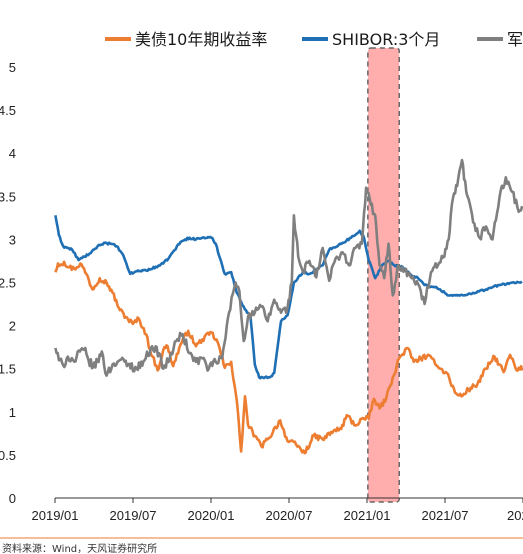 The height and width of the screenshot is (554, 523). What do you see at coordinates (12, 67) in the screenshot?
I see `y-tick-label: 5` at bounding box center [12, 67].